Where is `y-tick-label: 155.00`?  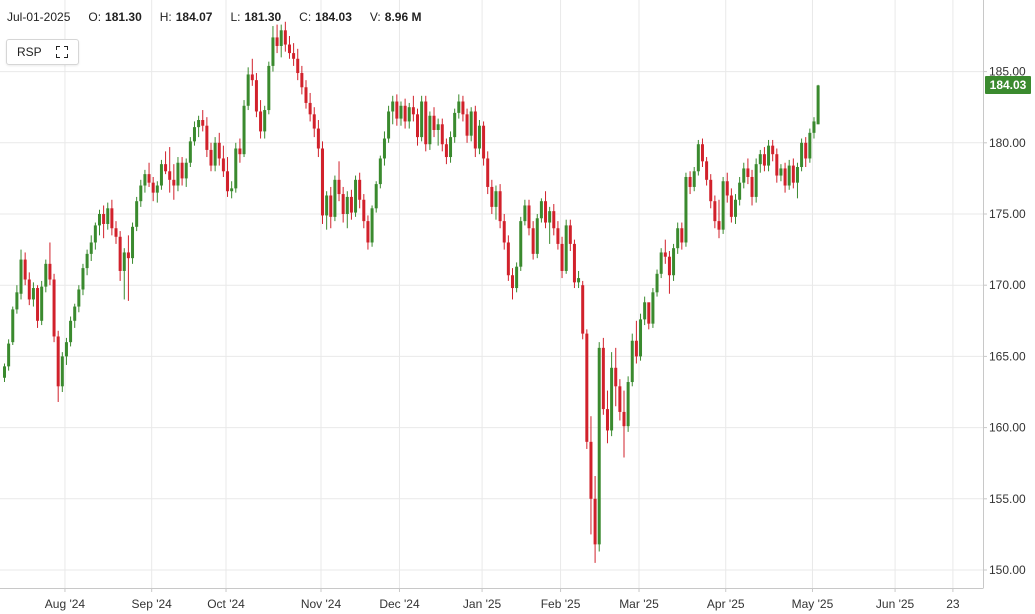 y-tick-label: 155.00 is located at coordinates (1007, 499).